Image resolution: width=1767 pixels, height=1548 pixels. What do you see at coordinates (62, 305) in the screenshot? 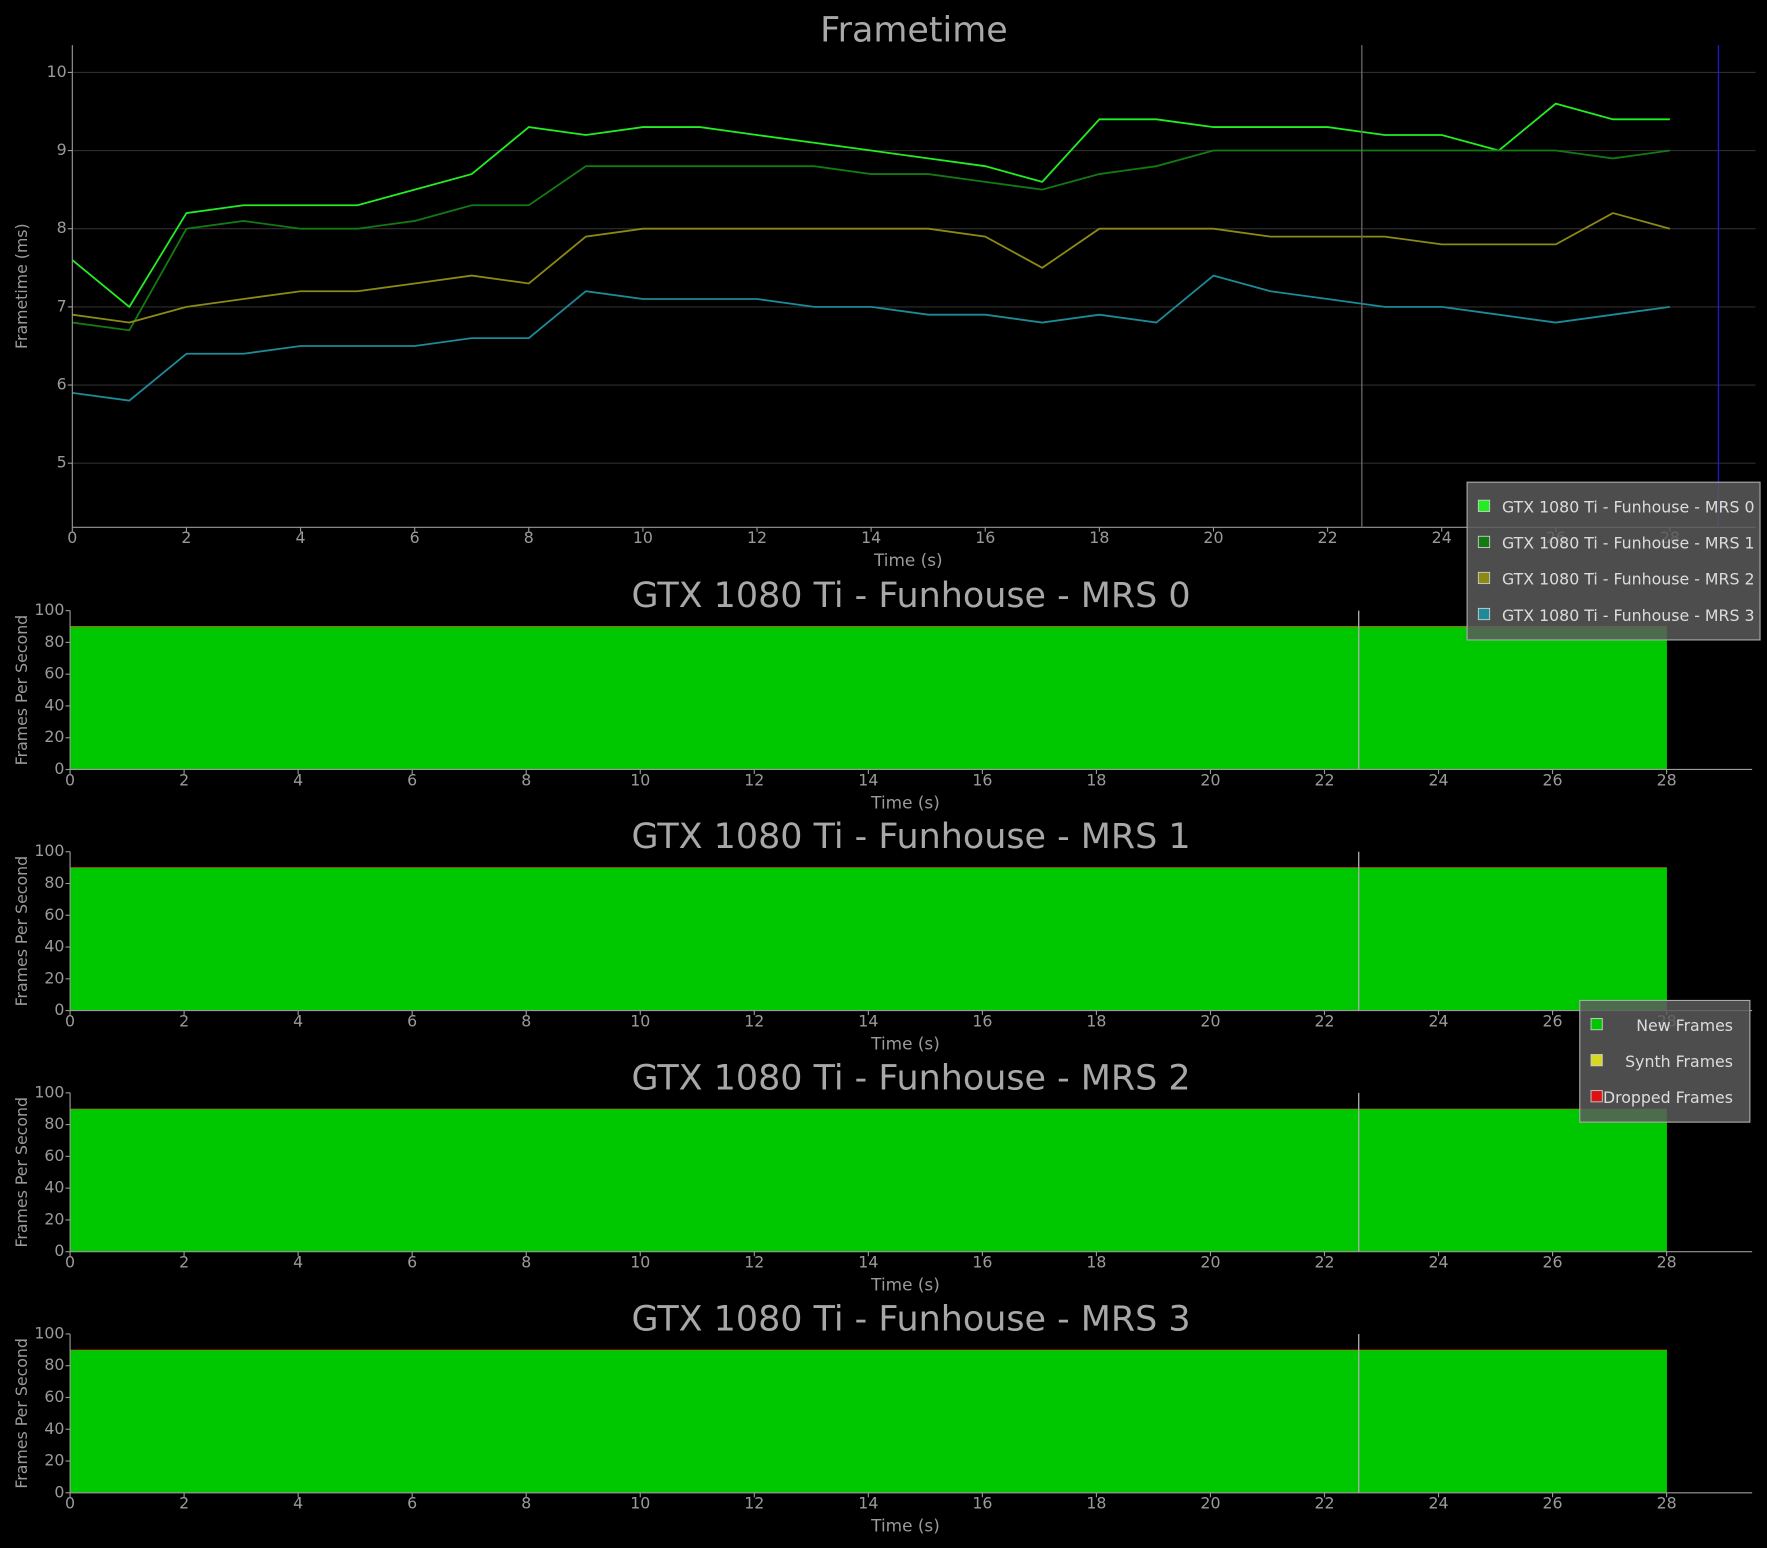
I see `y-tick-label: 7` at bounding box center [62, 305].